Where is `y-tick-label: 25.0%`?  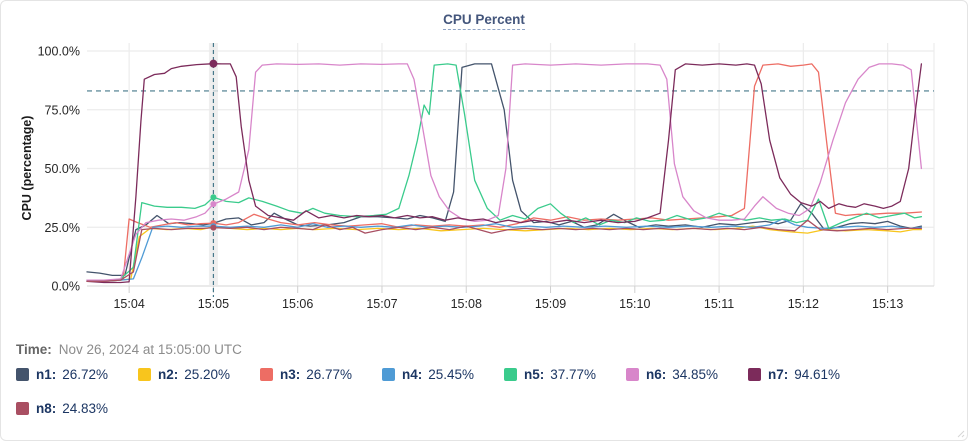 y-tick-label: 25.0% is located at coordinates (62, 228).